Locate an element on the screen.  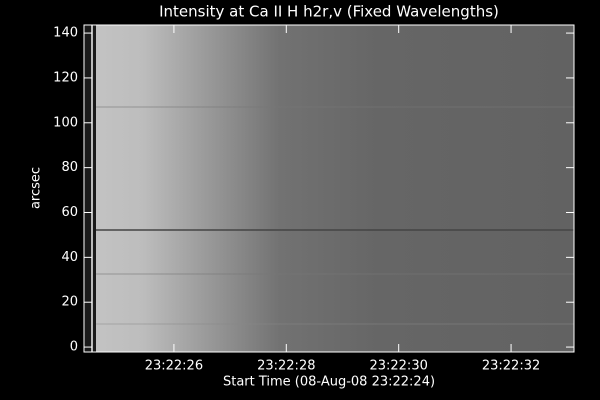
y-tick-label: 100 is located at coordinates (65, 122).